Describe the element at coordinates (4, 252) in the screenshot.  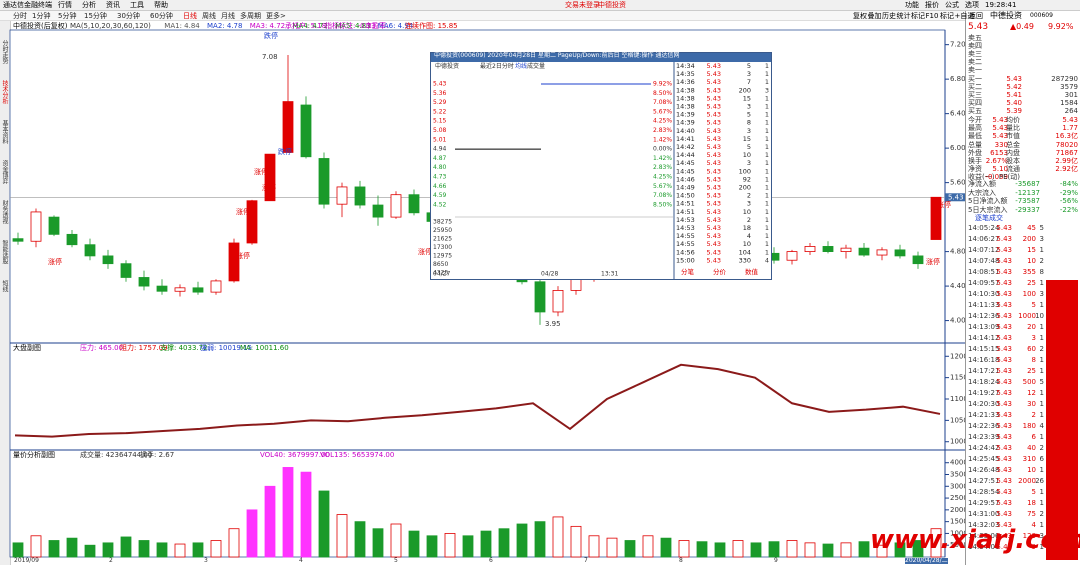
I see `side-tab: 智能选股` at that location.